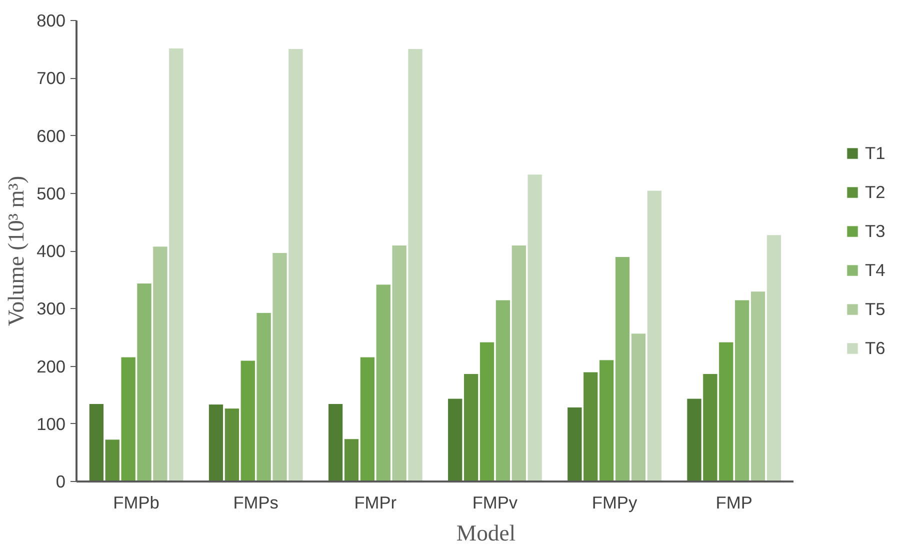 Image resolution: width=906 pixels, height=552 pixels. What do you see at coordinates (51, 366) in the screenshot?
I see `y-tick-label: 200` at bounding box center [51, 366].